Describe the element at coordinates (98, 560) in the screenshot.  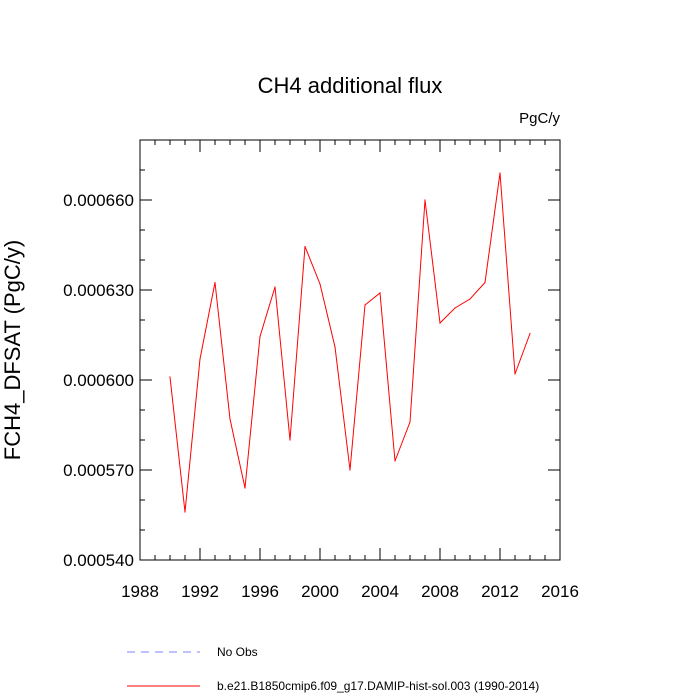
I see `y-tick-label: 0.000540` at that location.